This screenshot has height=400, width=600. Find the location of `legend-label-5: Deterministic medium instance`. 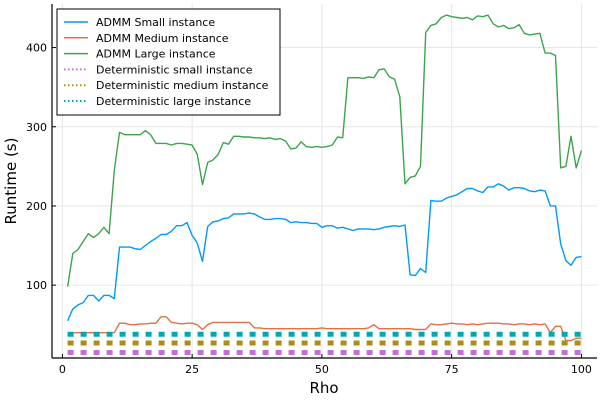

legend-label-5: Deterministic medium instance is located at coordinates (182, 85).